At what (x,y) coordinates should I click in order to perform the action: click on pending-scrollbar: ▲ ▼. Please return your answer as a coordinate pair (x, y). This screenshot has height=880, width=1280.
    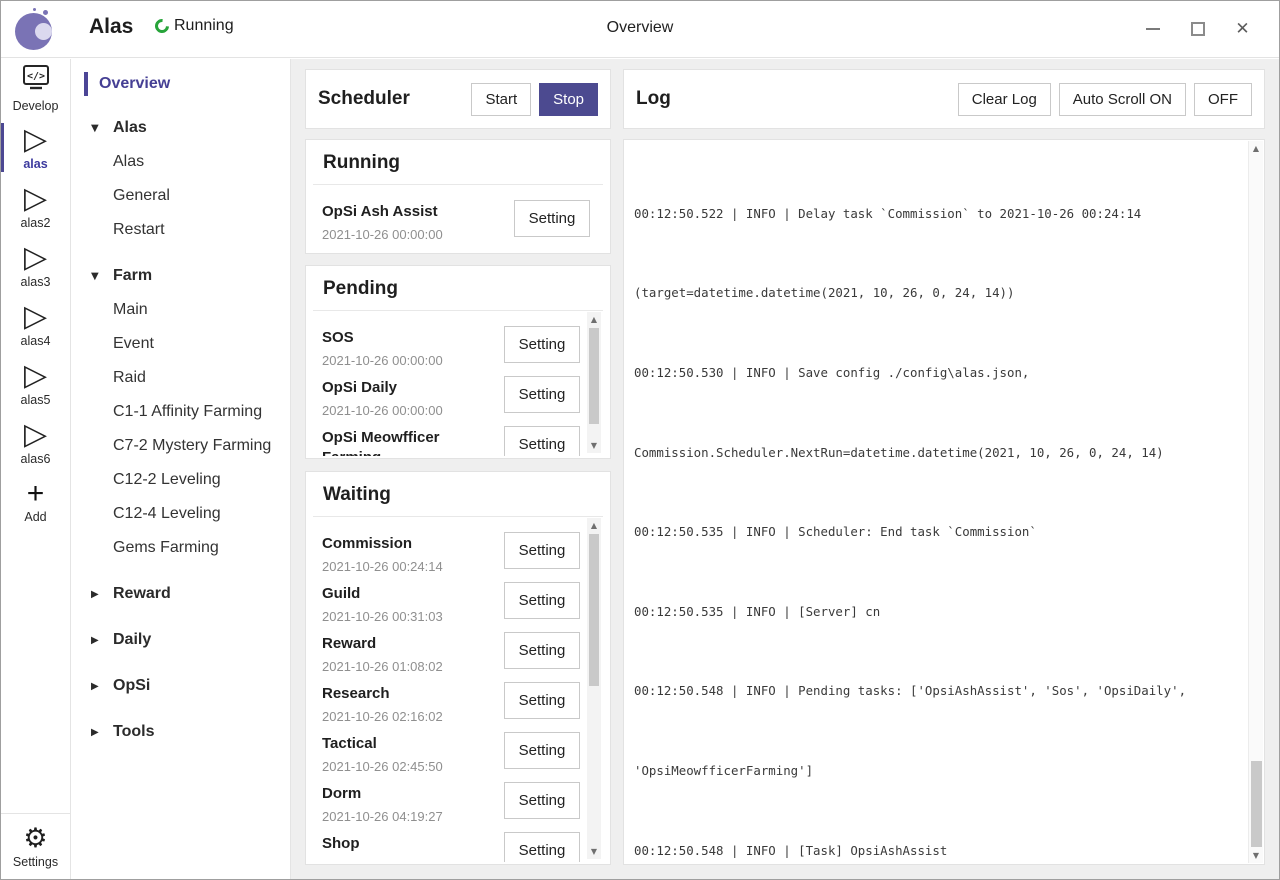
    Looking at the image, I should click on (594, 382).